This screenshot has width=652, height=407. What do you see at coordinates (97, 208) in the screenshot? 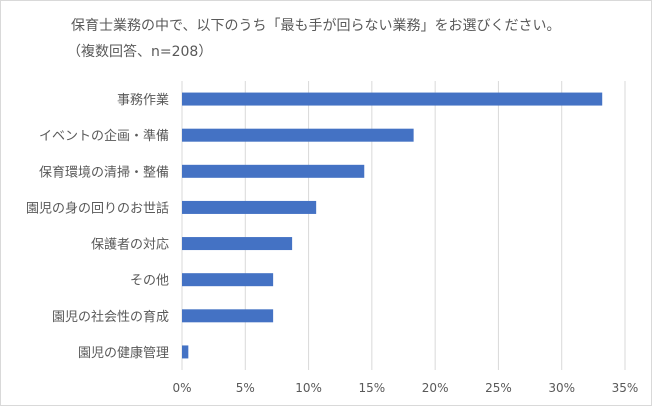
I see `category-label: 園児の身の回りのお世話` at bounding box center [97, 208].